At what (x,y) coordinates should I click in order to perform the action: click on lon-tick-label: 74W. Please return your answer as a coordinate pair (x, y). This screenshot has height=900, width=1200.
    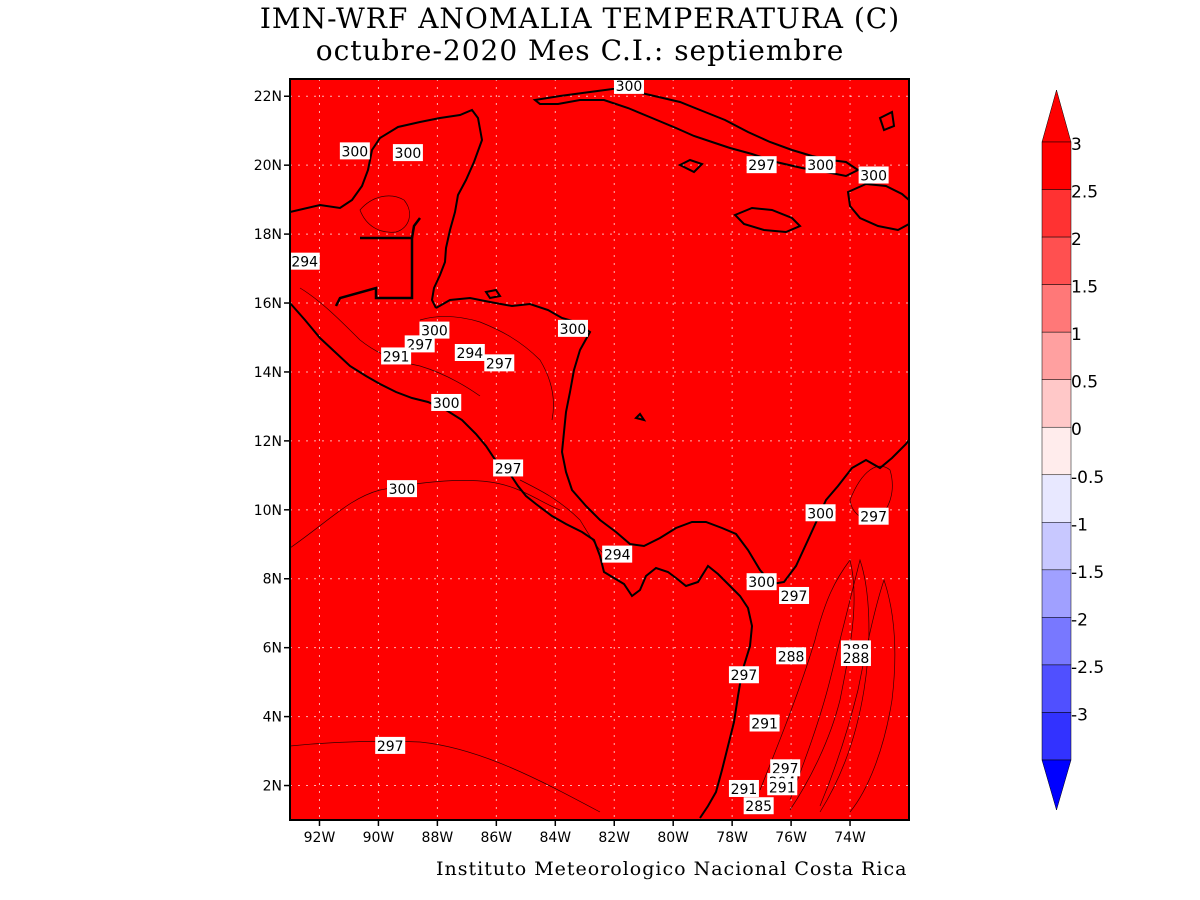
    Looking at the image, I should click on (850, 838).